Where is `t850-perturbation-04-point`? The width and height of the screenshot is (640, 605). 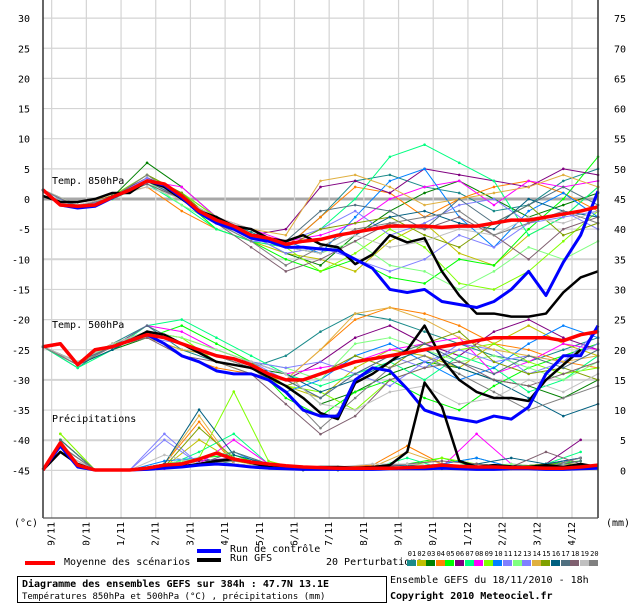 t850-perturbation-04-point is located at coordinates (182, 211).